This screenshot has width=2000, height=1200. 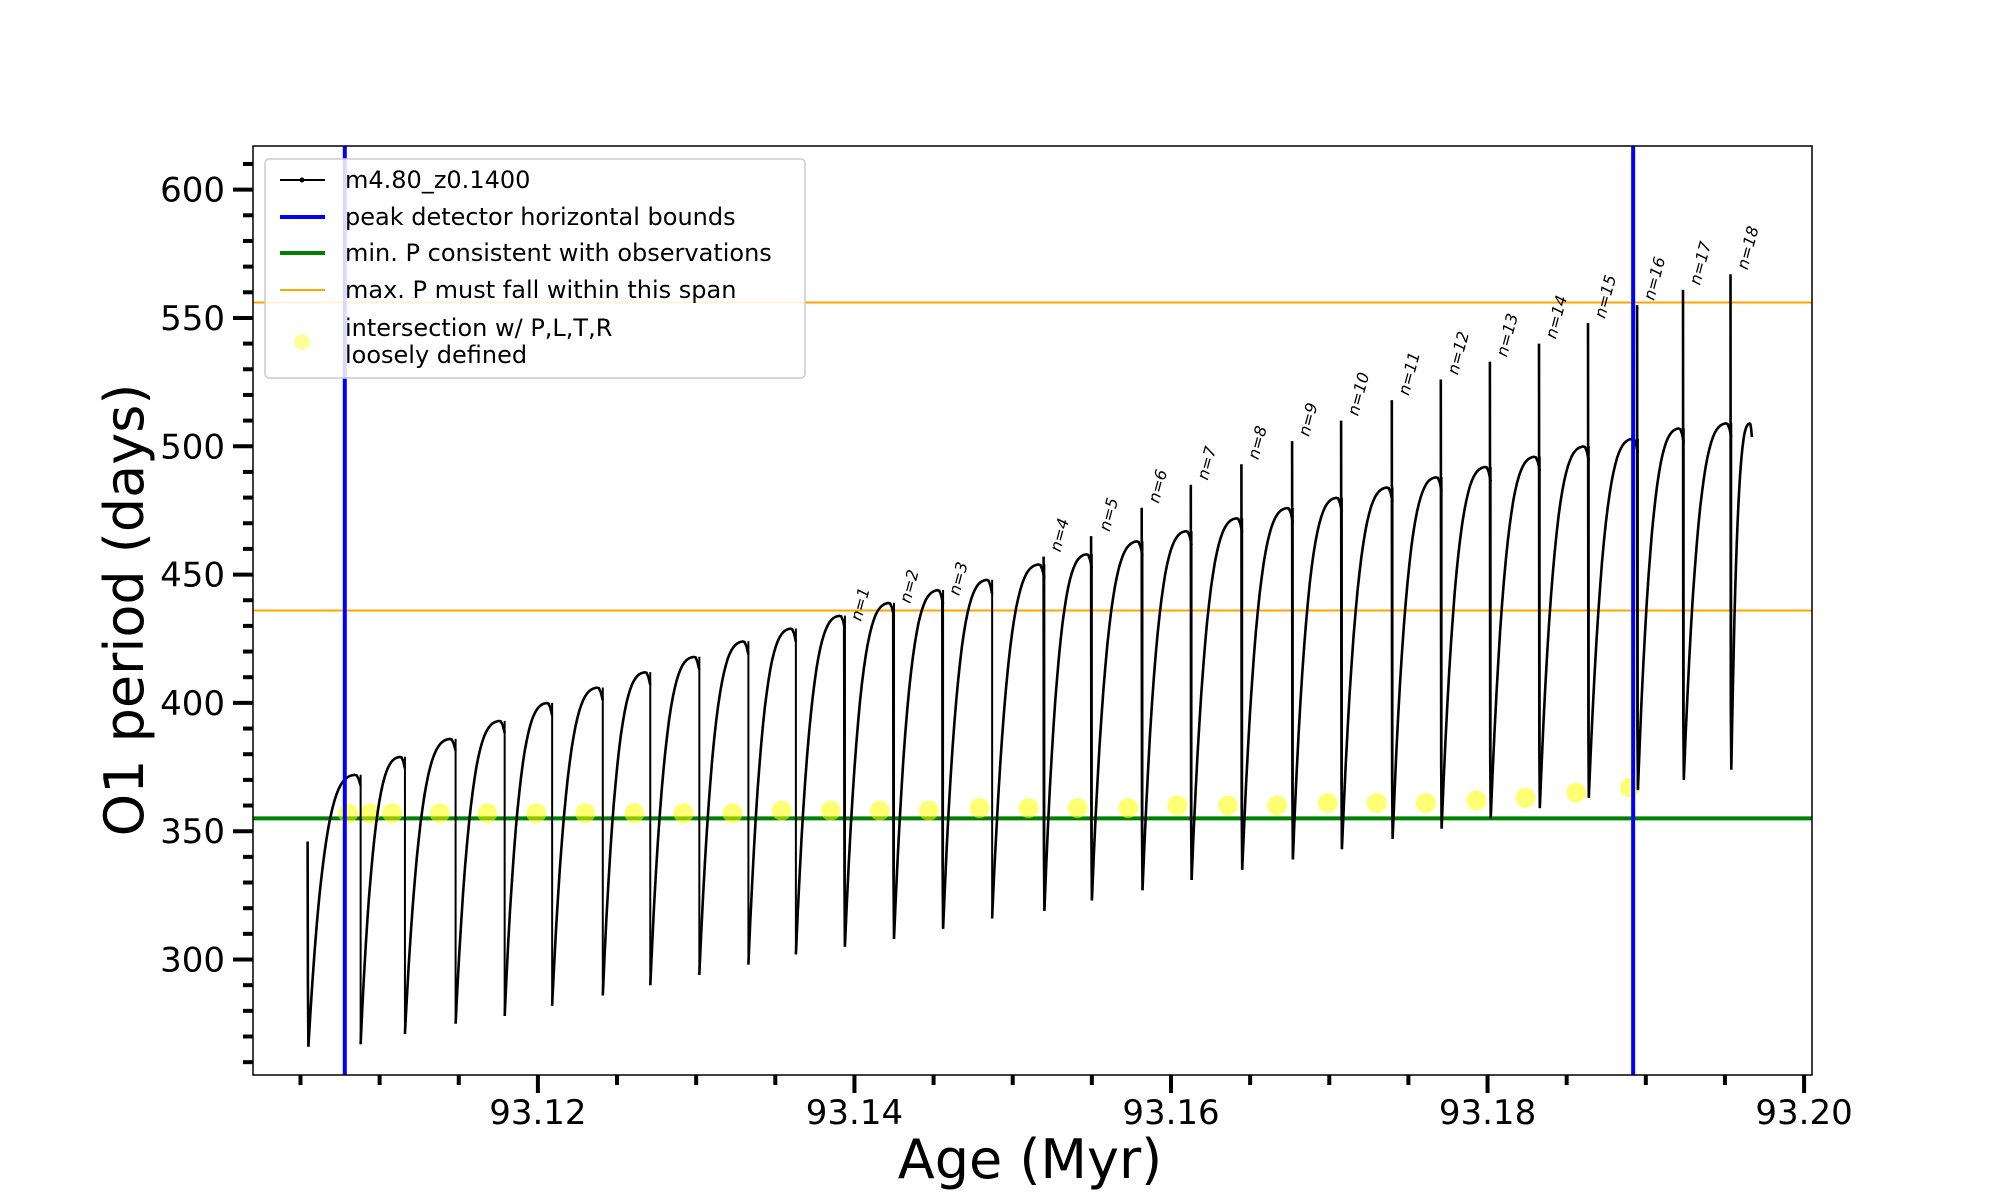 What do you see at coordinates (1170, 1113) in the screenshot?
I see `x-tick-label: 93.16` at bounding box center [1170, 1113].